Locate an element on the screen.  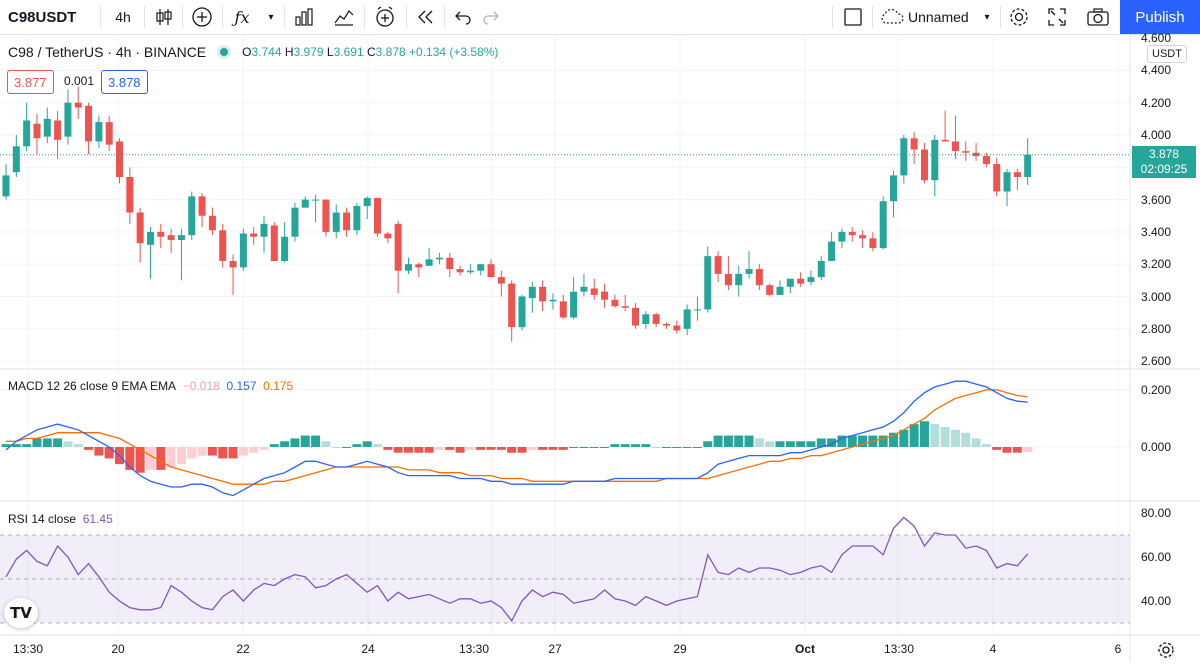
ohlc-low-label: L is located at coordinates (330, 52).